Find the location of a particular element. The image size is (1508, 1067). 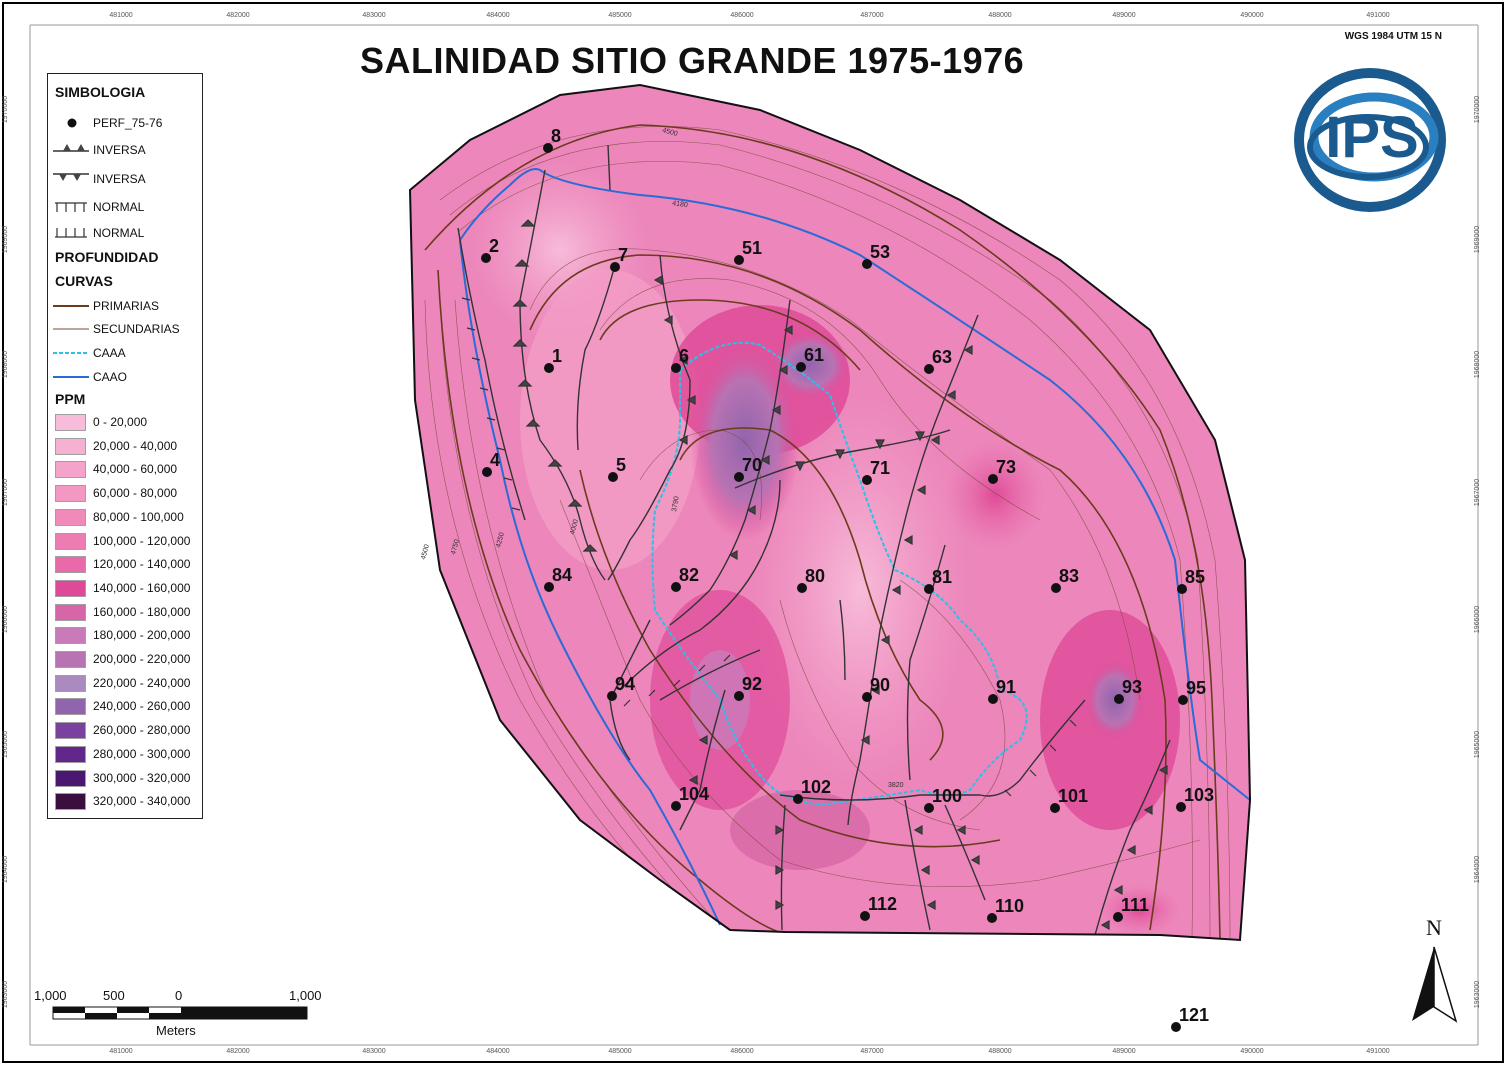

well-85: 85 is located at coordinates (1191, 580).